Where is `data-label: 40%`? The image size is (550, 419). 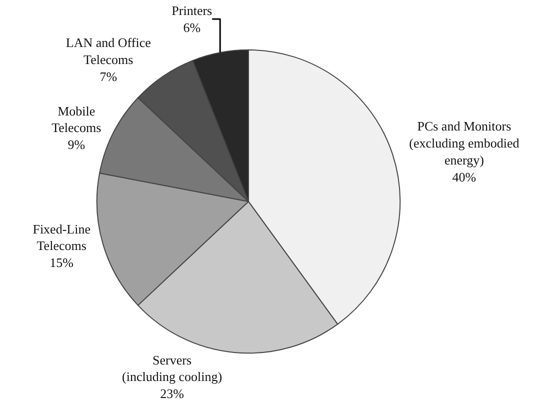
data-label: 40% is located at coordinates (464, 176).